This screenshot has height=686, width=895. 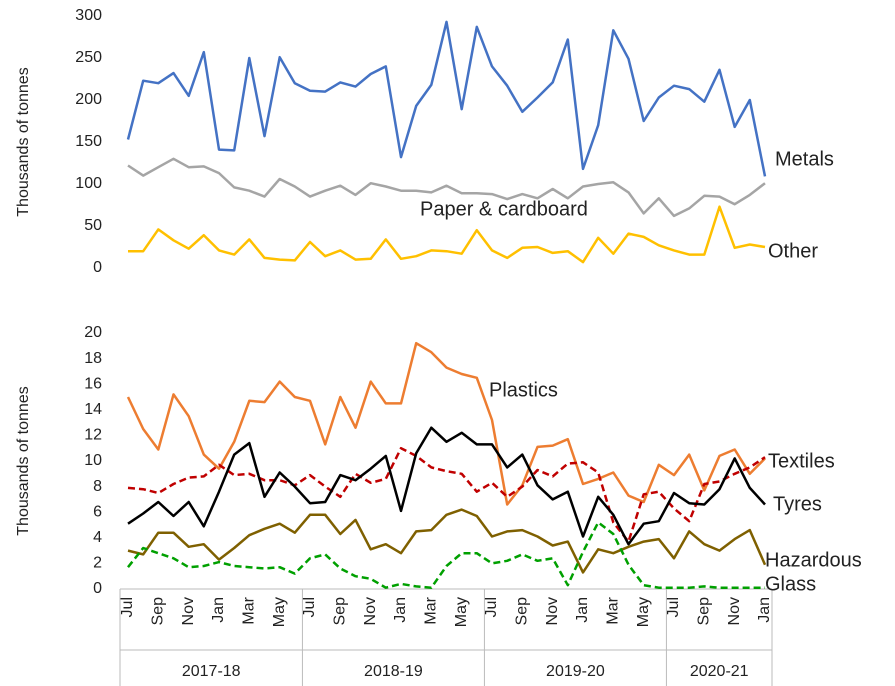 I want to click on y-tick-label: 250, so click(x=88, y=57).